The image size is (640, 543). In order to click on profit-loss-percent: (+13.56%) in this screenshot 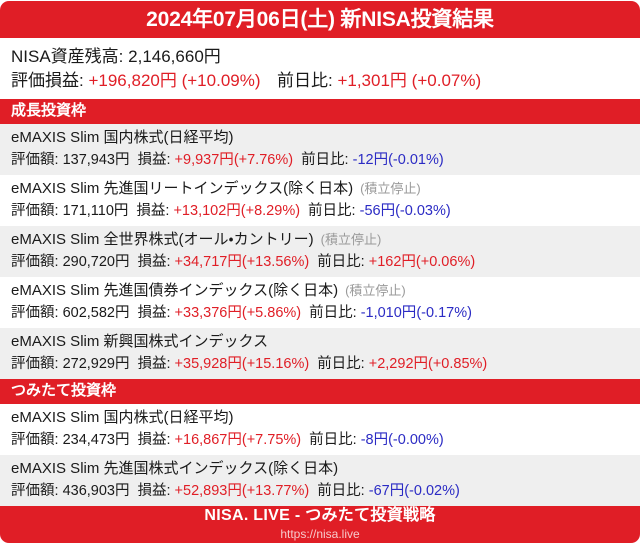, I will do `click(275, 262)`.